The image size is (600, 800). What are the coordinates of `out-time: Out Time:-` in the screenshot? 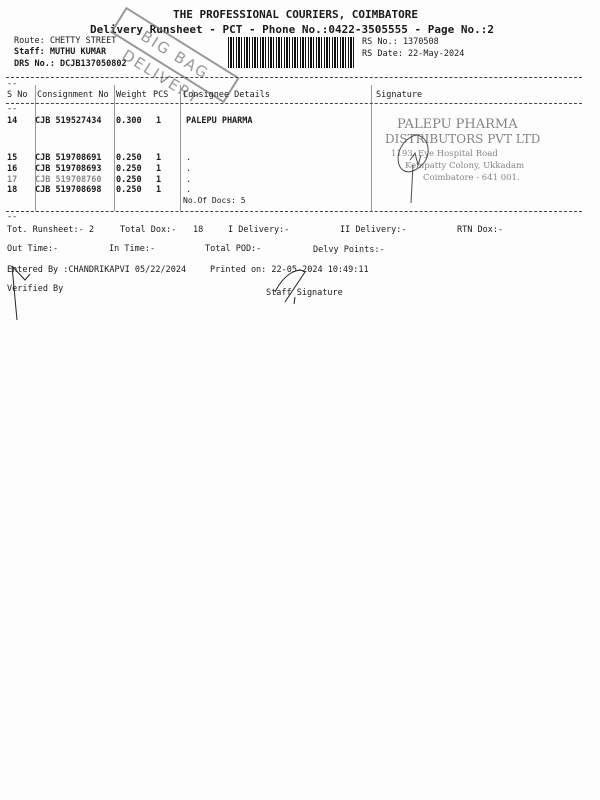 It's located at (33, 249).